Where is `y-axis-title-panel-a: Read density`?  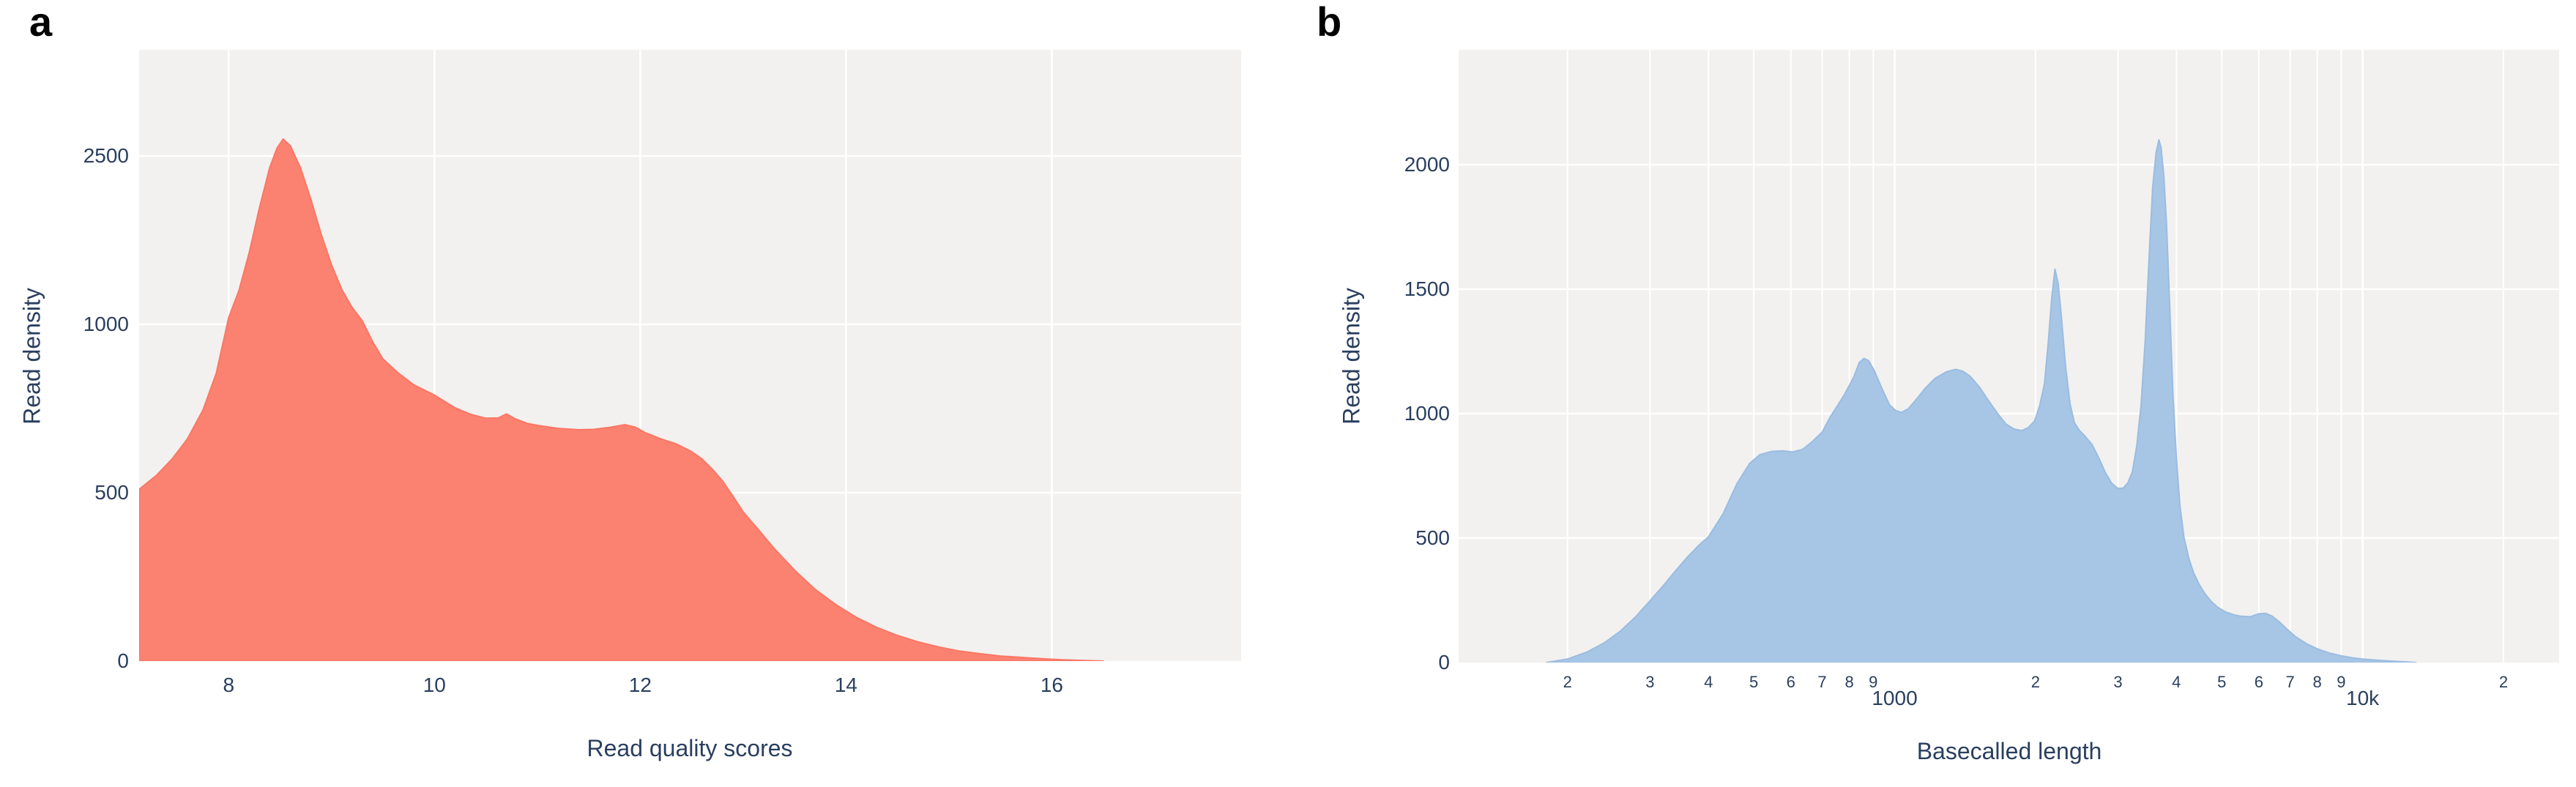 y-axis-title-panel-a: Read density is located at coordinates (31, 356).